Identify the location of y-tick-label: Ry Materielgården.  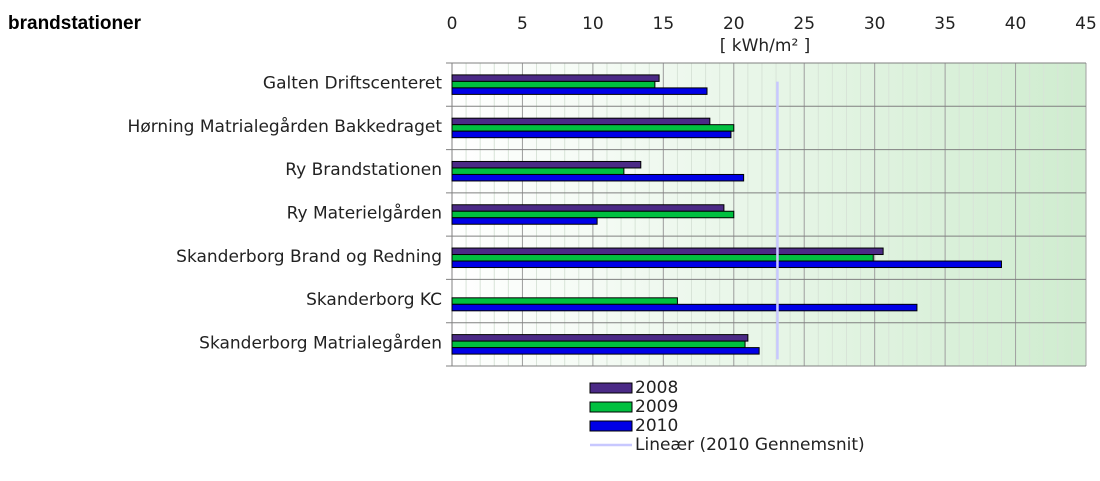
(364, 213).